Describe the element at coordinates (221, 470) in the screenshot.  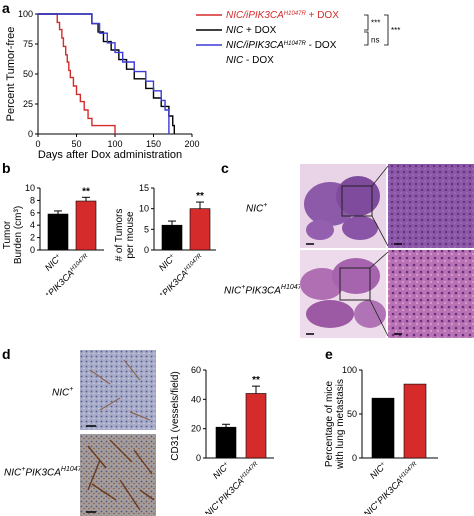
I see `cd31-category-label-0: NIC+` at that location.